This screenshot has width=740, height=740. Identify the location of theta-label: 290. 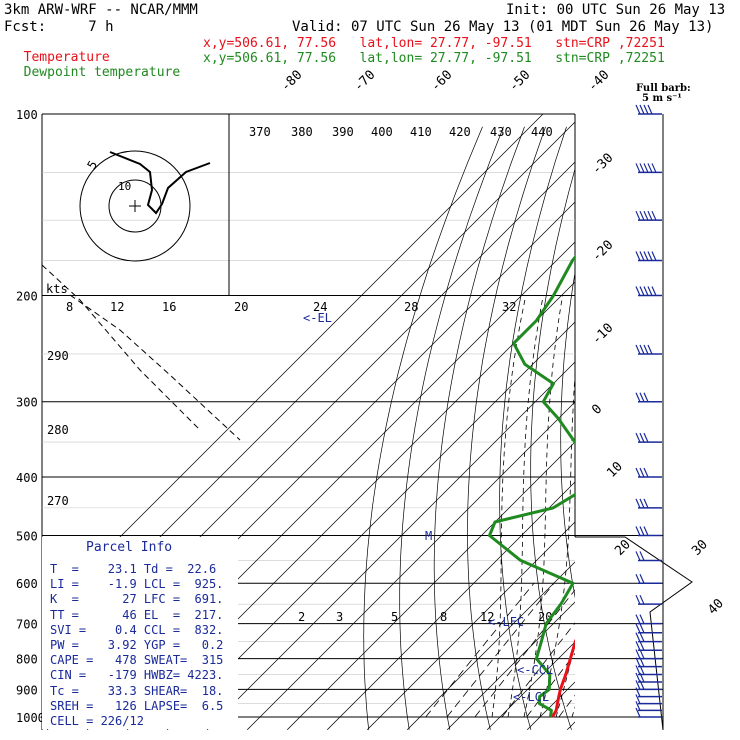
(58, 356).